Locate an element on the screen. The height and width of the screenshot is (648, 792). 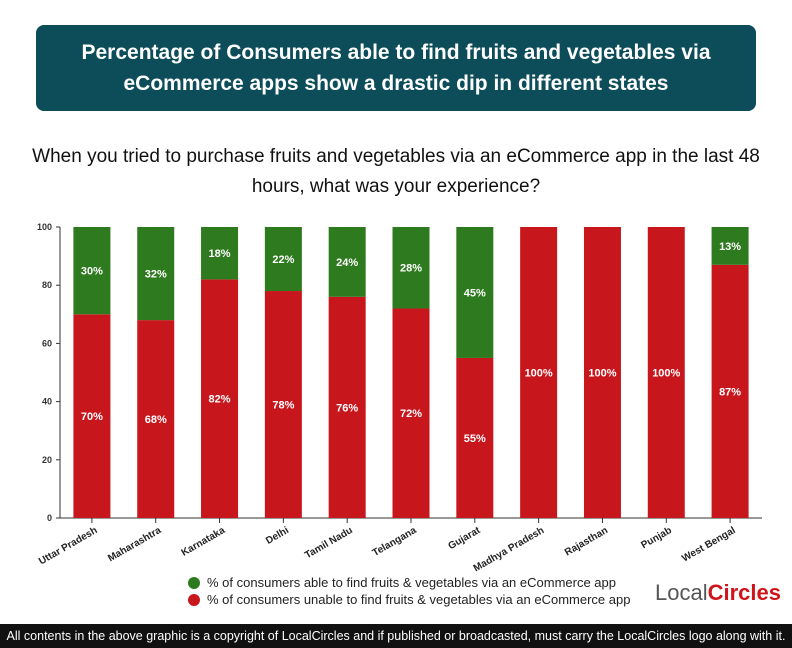
y-tick-label: 80 is located at coordinates (47, 285).